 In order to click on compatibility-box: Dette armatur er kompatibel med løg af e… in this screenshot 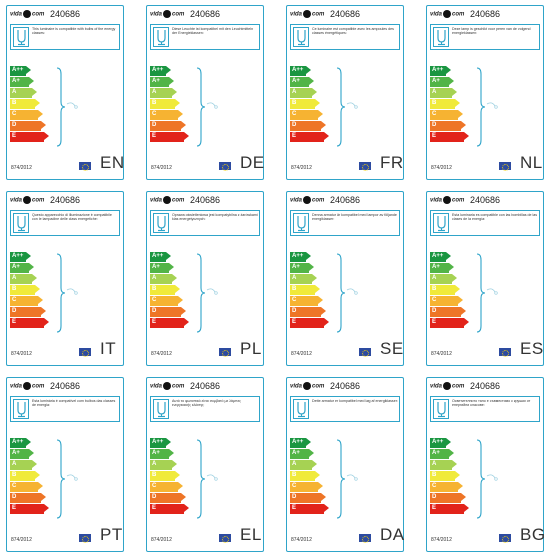, I will do `click(345, 409)`.